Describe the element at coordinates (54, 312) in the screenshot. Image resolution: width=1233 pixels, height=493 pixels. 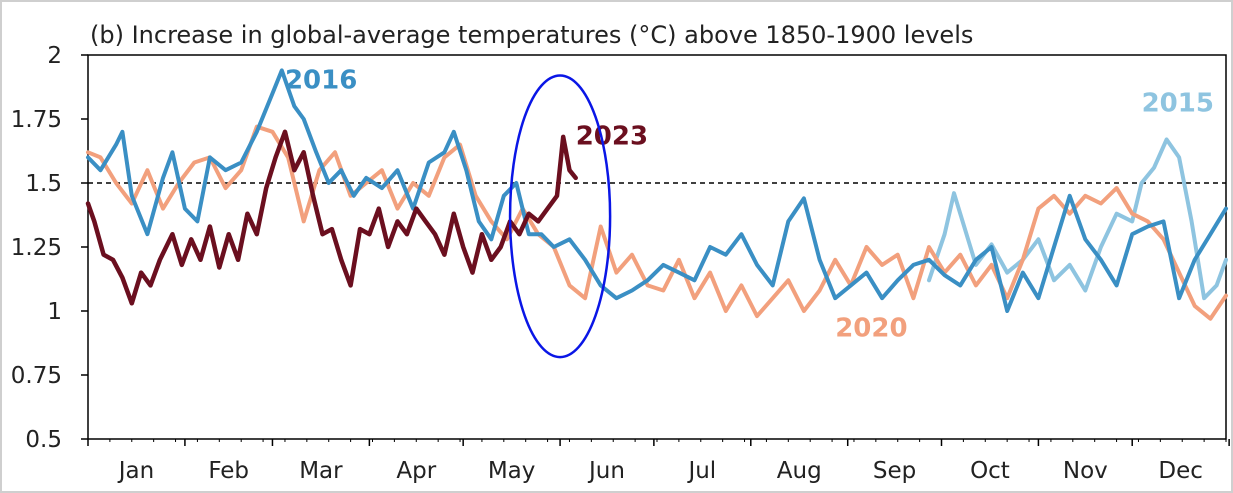
I see `y-tick-label: 1` at that location.